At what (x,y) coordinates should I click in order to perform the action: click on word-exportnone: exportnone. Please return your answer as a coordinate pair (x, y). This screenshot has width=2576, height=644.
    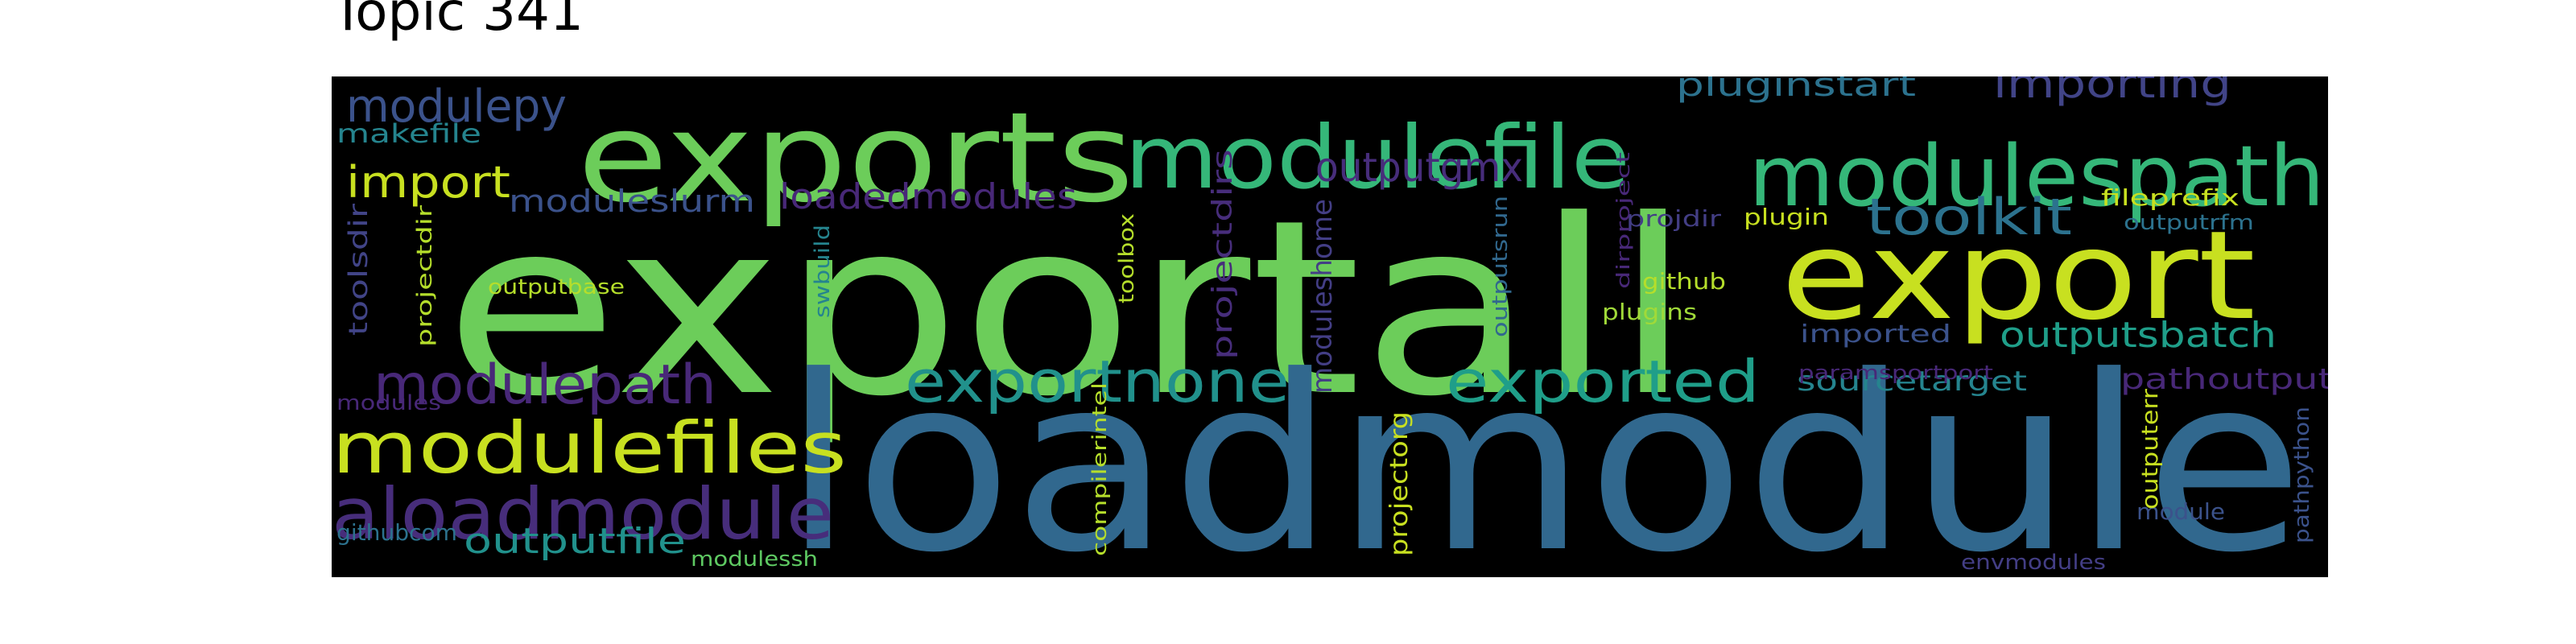
    Looking at the image, I should click on (1097, 381).